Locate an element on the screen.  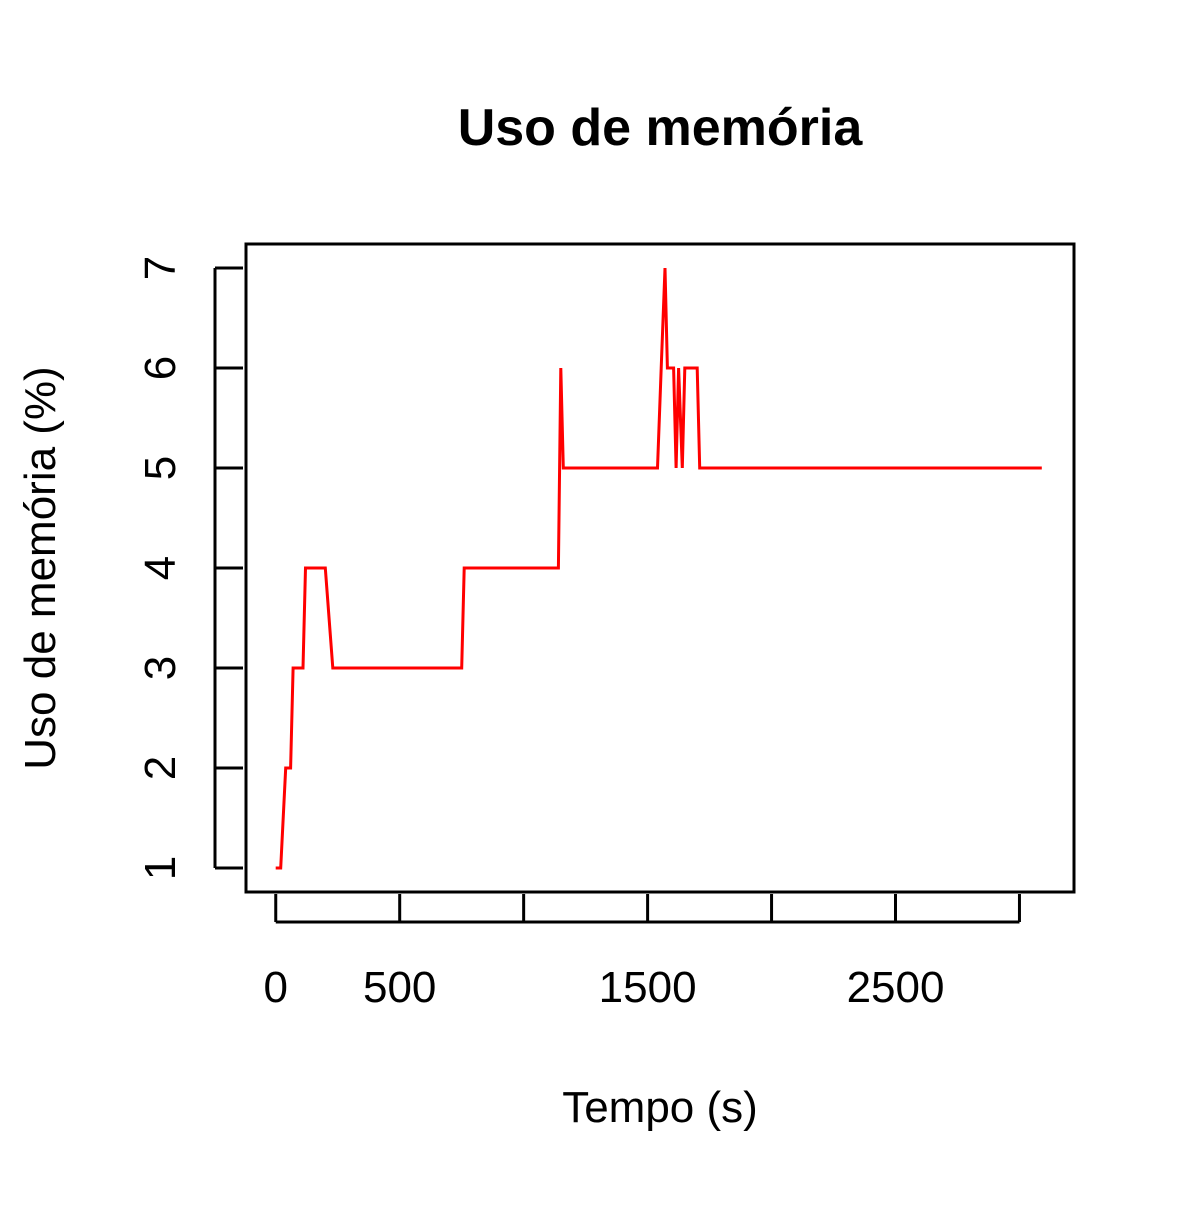
x-tick-label: 1500 is located at coordinates (648, 987).